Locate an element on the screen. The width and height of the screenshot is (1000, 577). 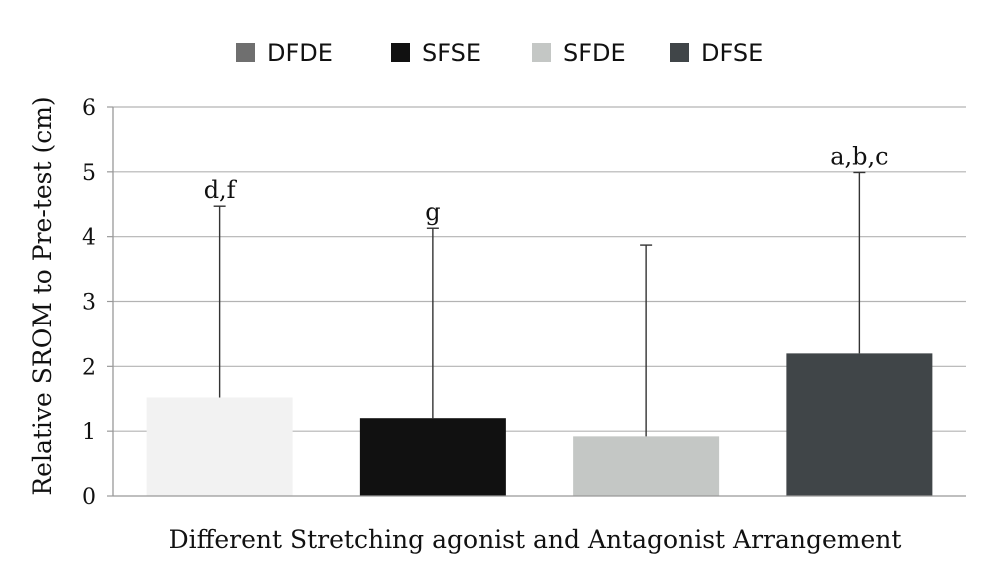
legend-label-dfde: DFDE is located at coordinates (300, 53).